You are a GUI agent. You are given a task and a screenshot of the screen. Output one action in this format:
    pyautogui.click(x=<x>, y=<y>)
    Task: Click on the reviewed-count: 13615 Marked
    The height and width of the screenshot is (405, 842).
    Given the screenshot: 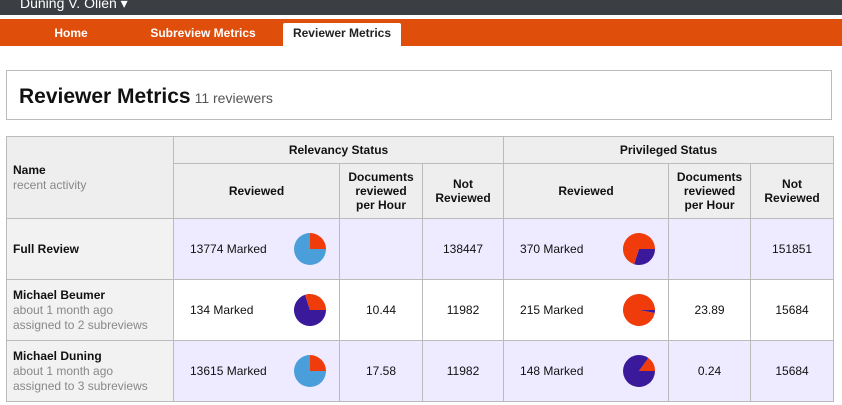 What is the action you would take?
    pyautogui.click(x=228, y=371)
    